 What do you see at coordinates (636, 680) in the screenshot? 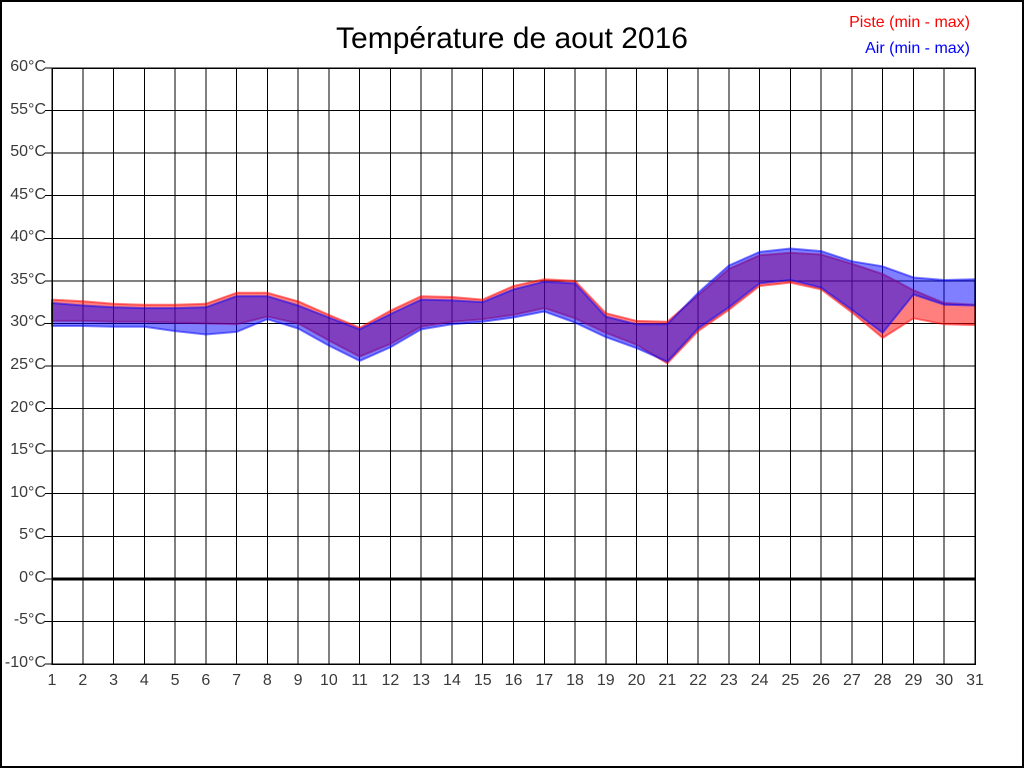
I see `x-tick-label: 20` at bounding box center [636, 680].